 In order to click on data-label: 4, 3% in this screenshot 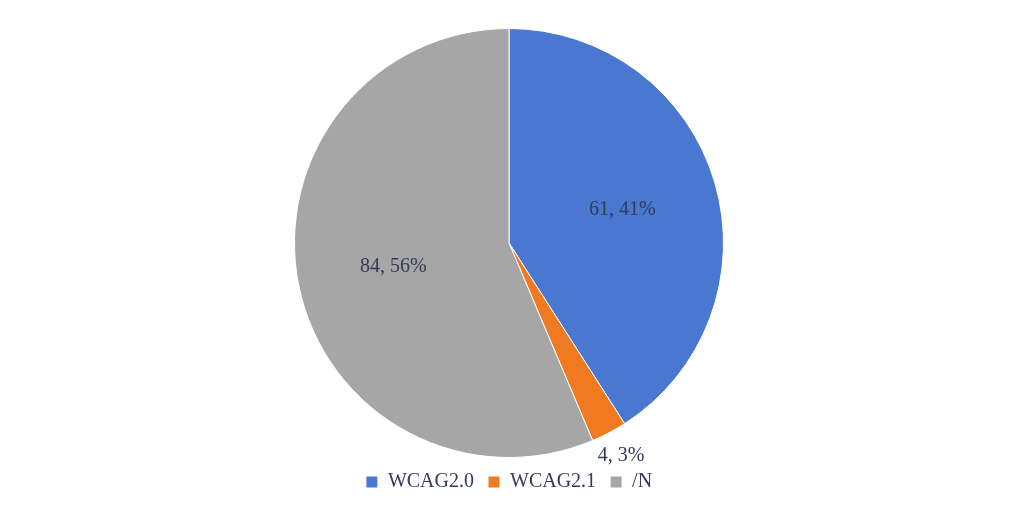, I will do `click(621, 453)`.